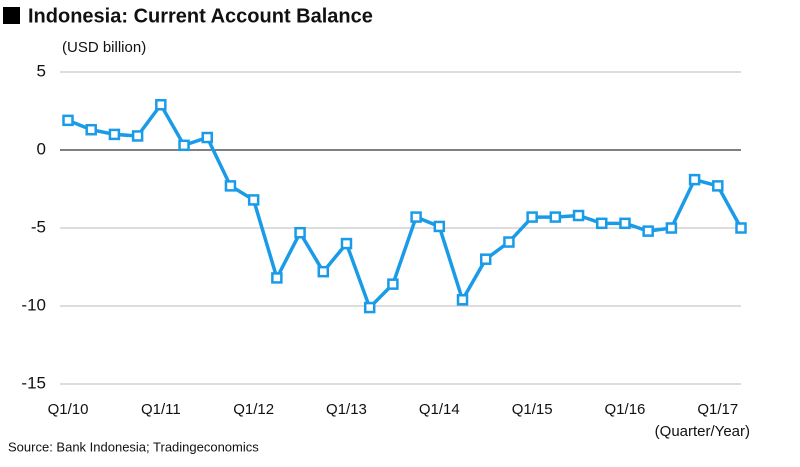  What do you see at coordinates (253, 409) in the screenshot?
I see `x-tick-label: Q1/12` at bounding box center [253, 409].